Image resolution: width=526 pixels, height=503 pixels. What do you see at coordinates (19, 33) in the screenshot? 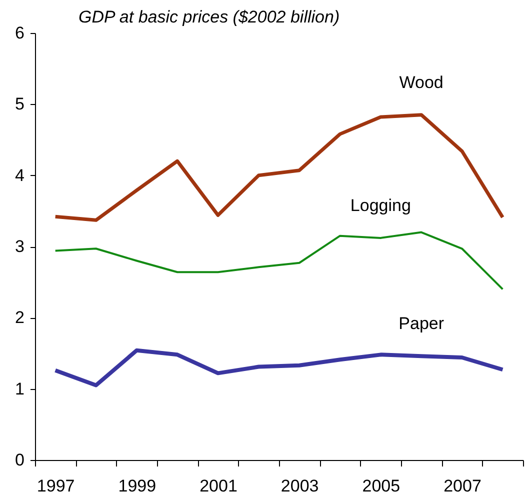
I see `y-tick-label: 6` at bounding box center [19, 33].